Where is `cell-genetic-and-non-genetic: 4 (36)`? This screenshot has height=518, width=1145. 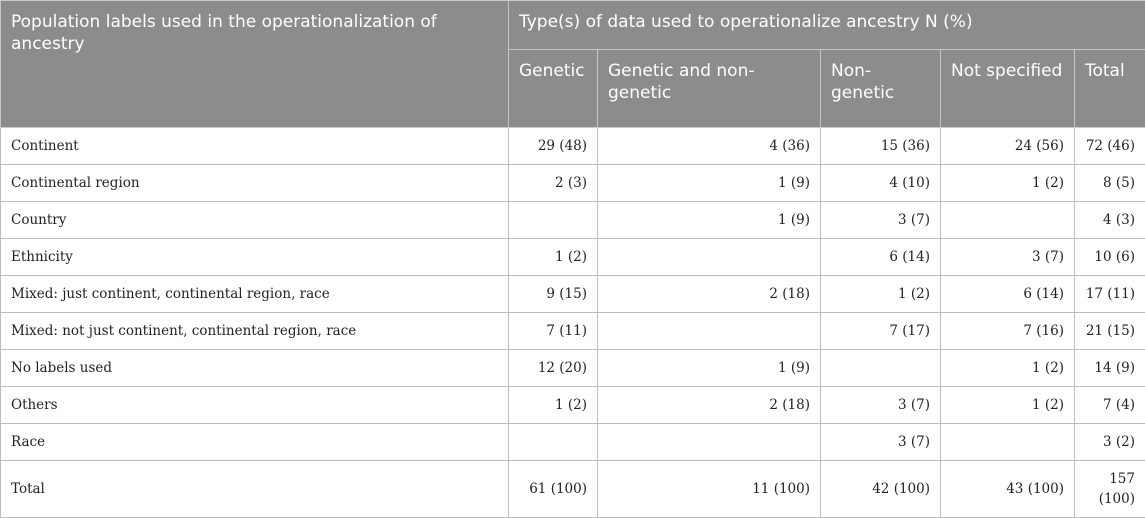 cell-genetic-and-non-genetic: 4 (36) is located at coordinates (709, 146).